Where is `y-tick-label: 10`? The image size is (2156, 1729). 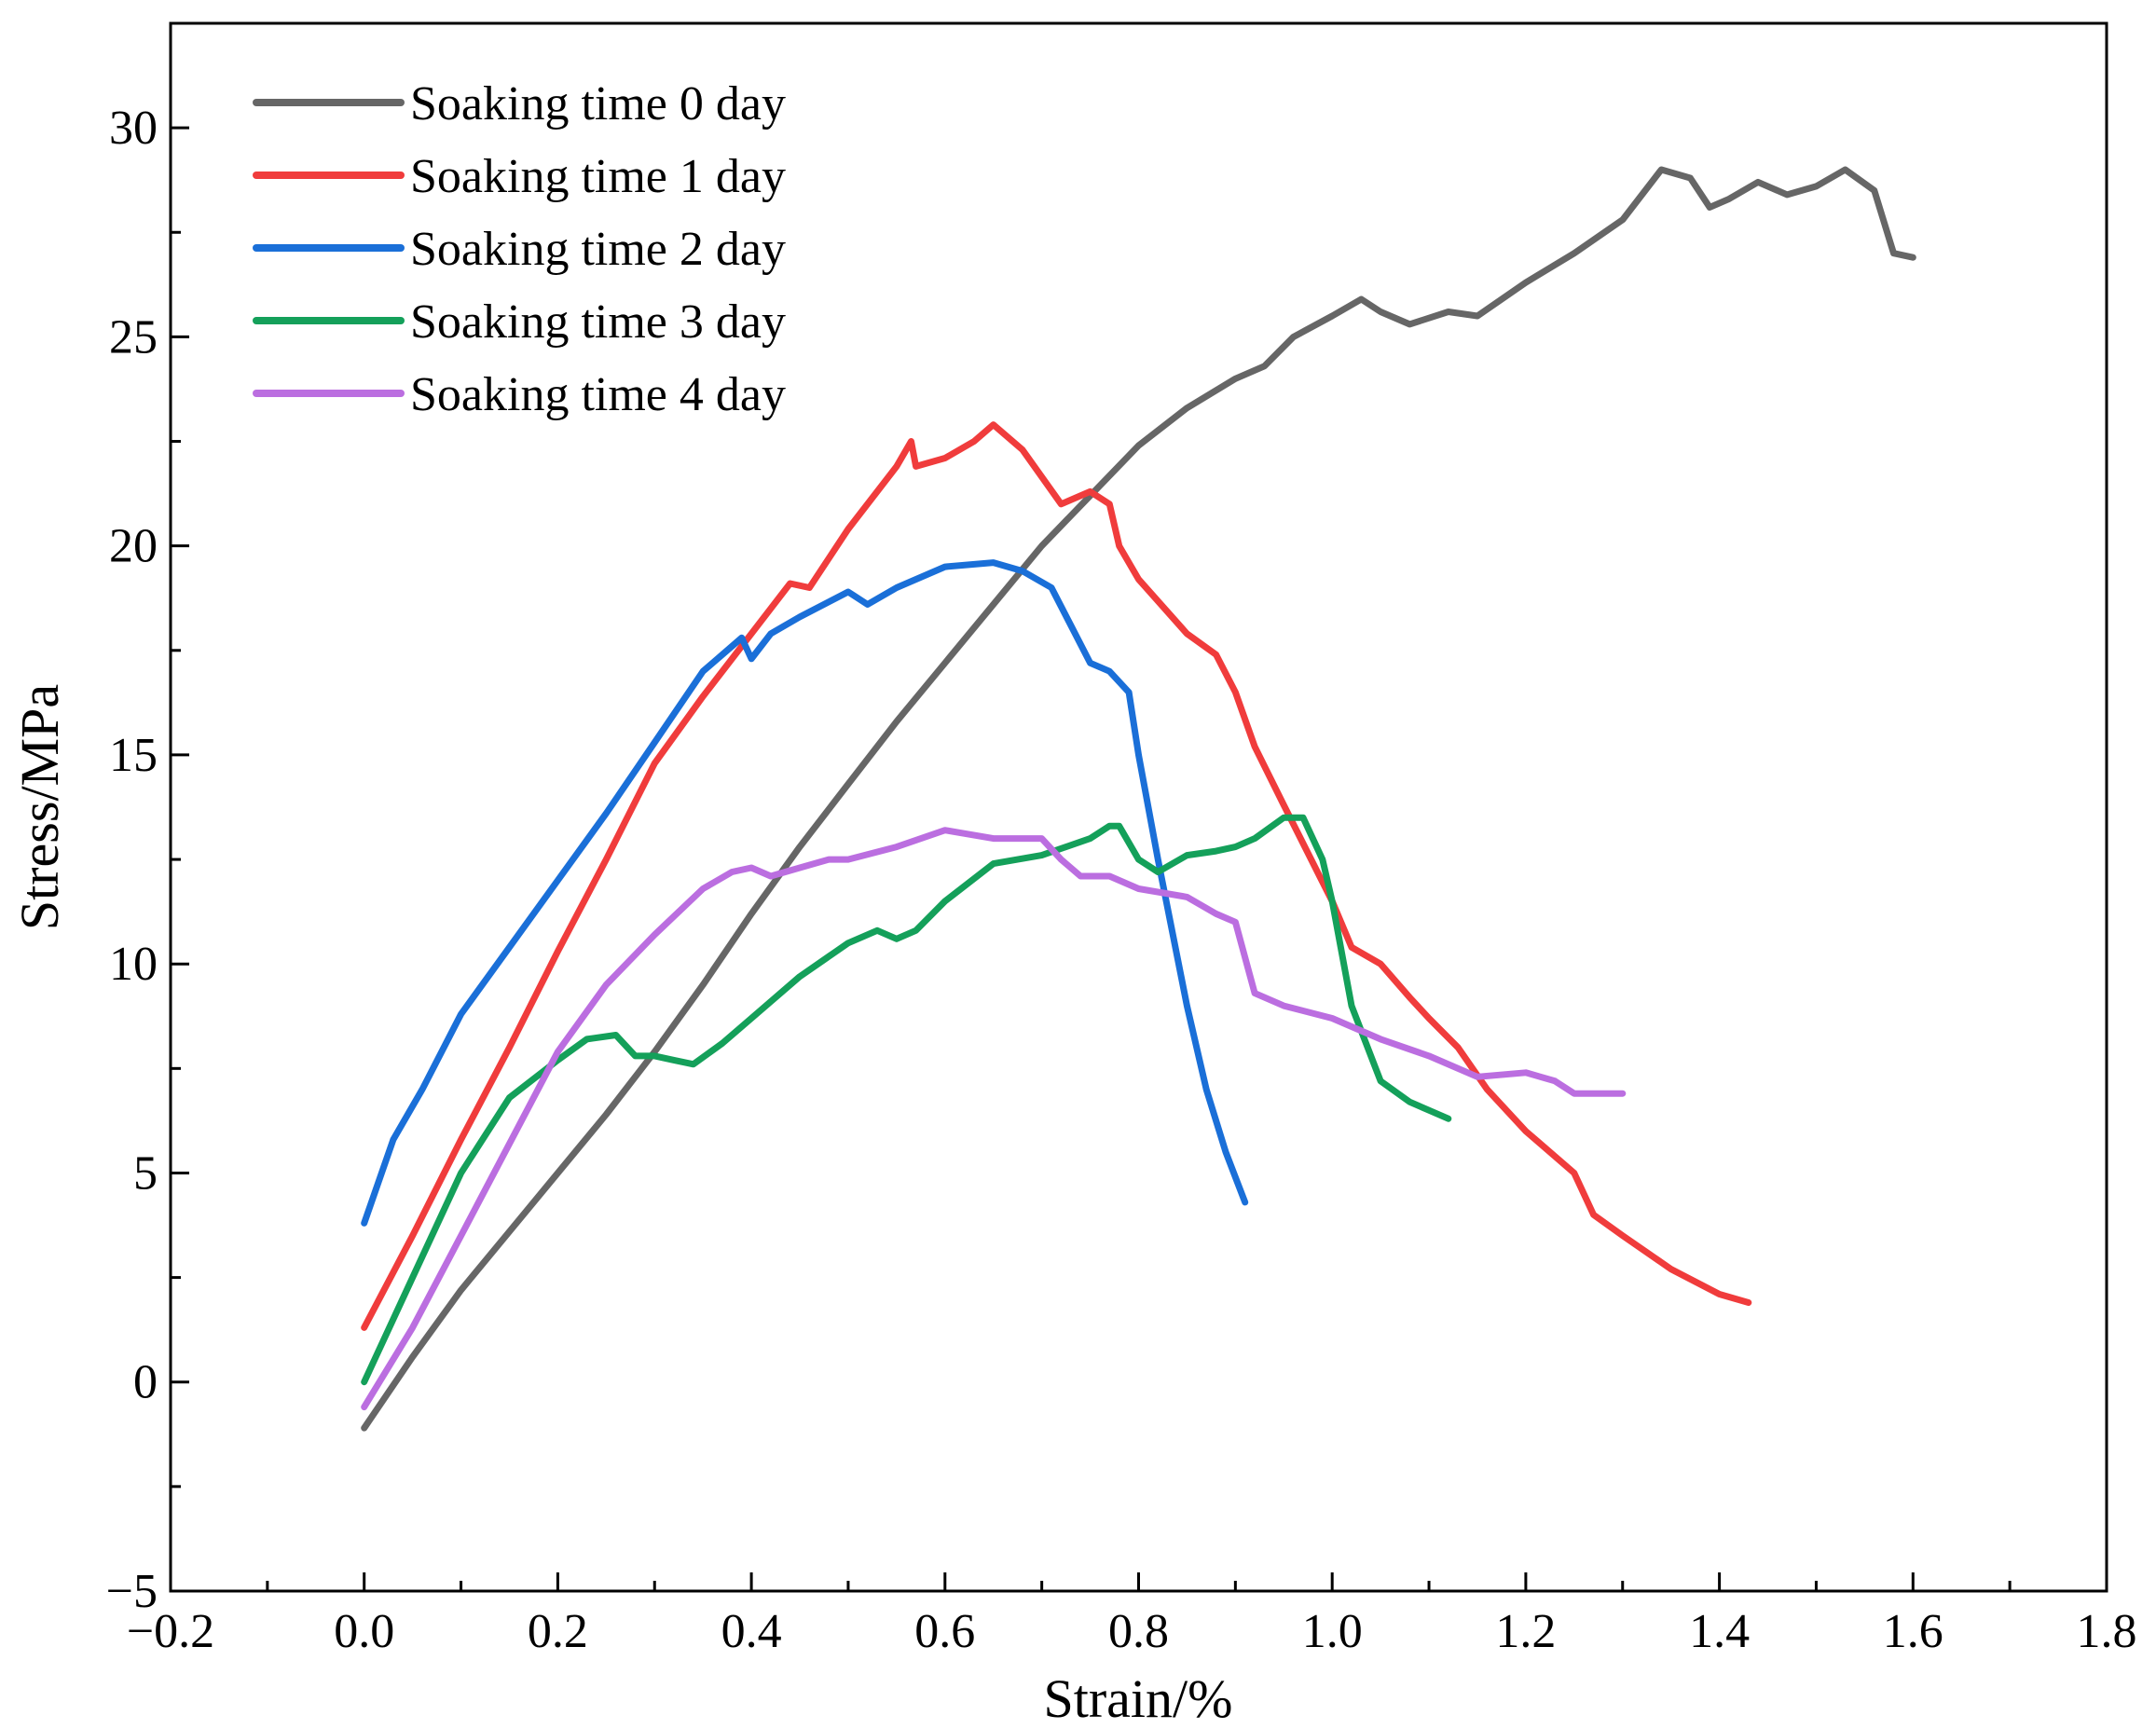 y-tick-label: 10 is located at coordinates (133, 964).